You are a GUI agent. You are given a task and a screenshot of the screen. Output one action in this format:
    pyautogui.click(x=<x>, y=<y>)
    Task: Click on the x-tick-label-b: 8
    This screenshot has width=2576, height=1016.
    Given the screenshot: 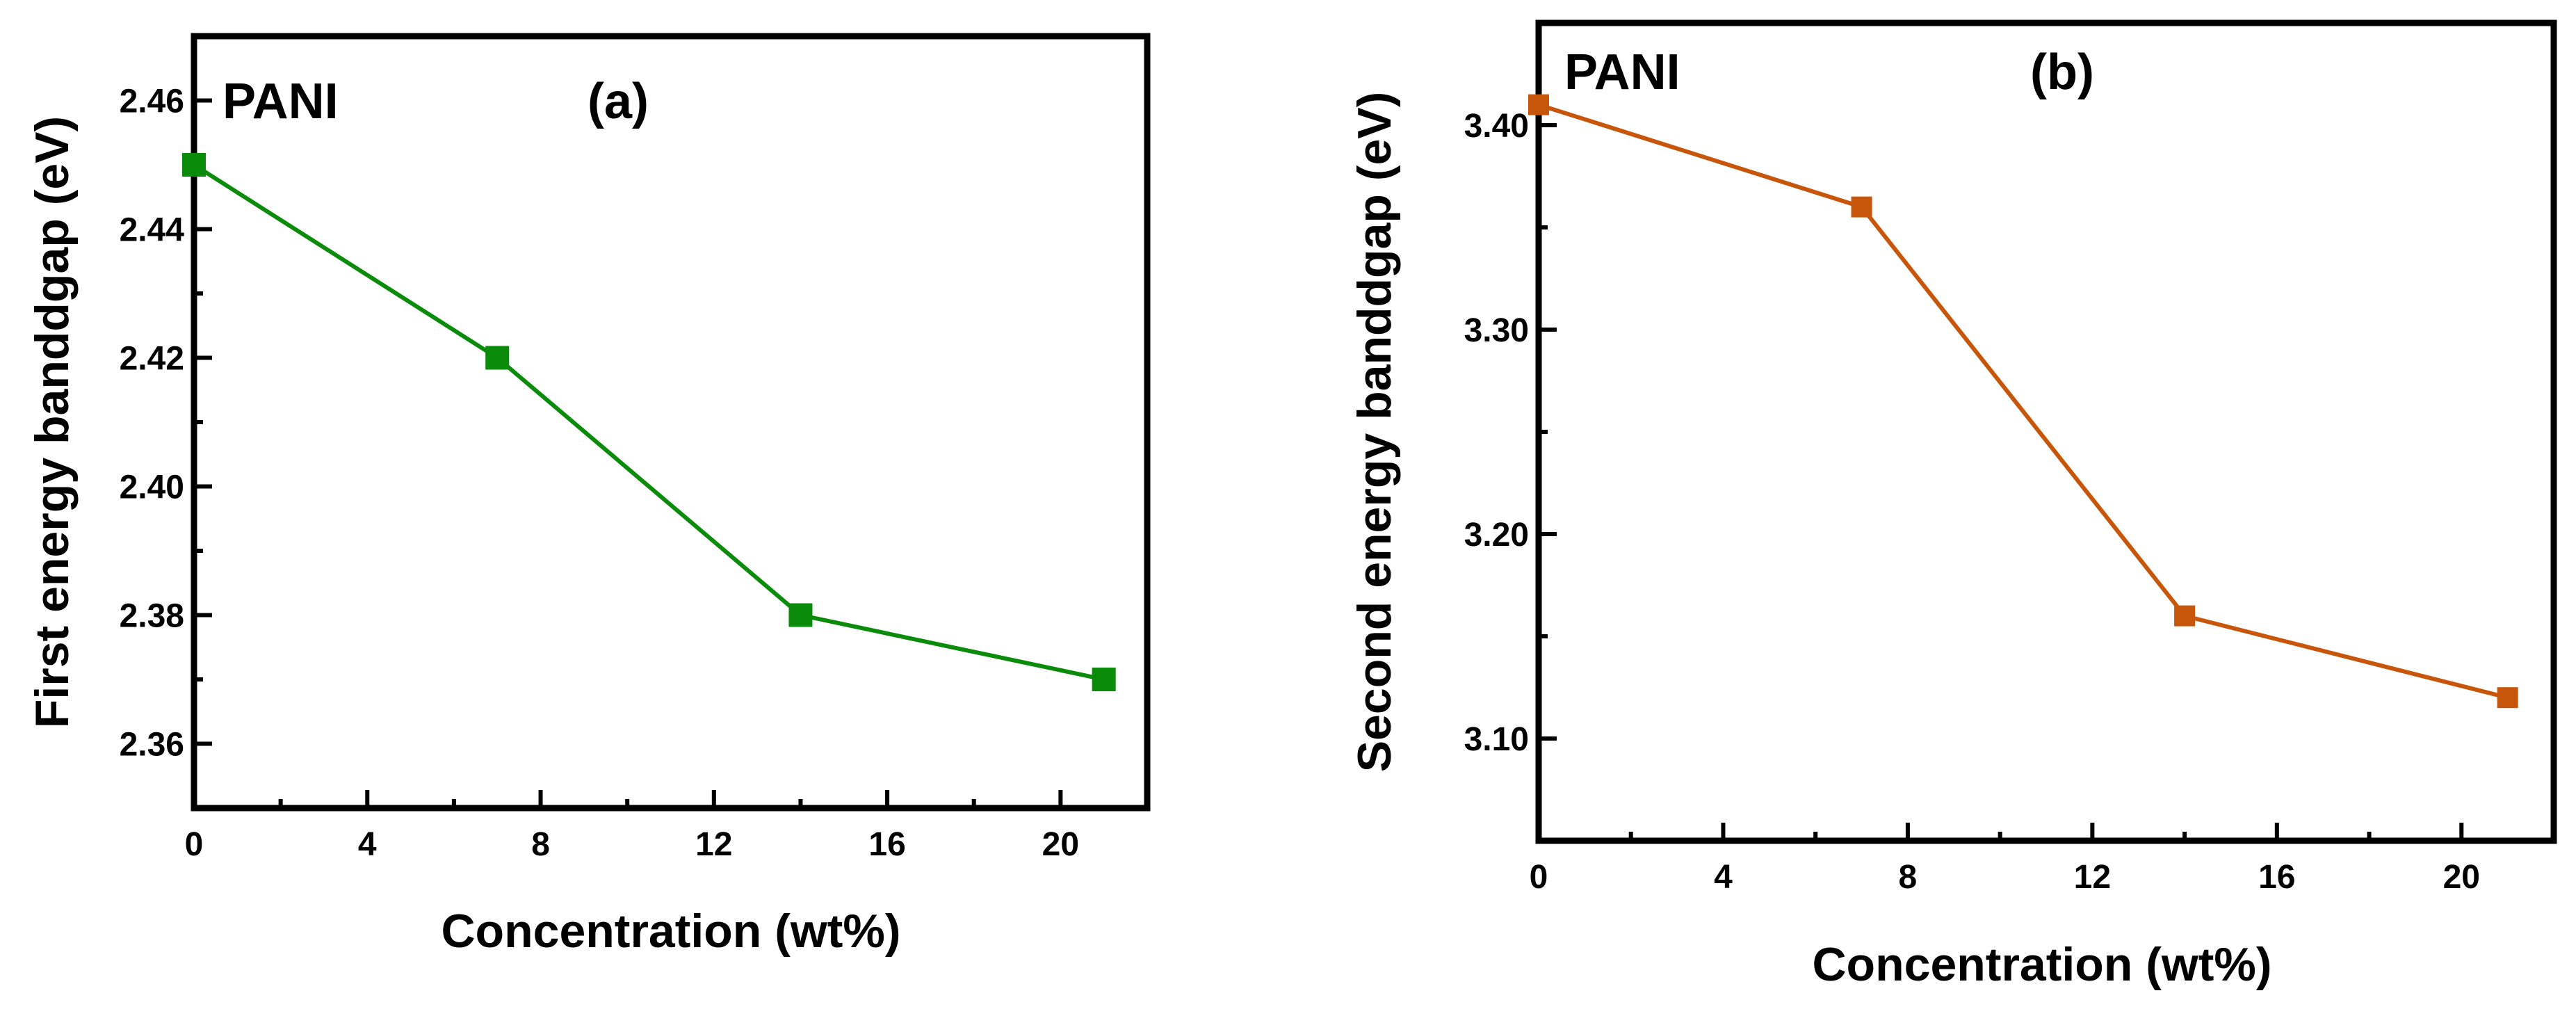 What is the action you would take?
    pyautogui.click(x=1908, y=877)
    